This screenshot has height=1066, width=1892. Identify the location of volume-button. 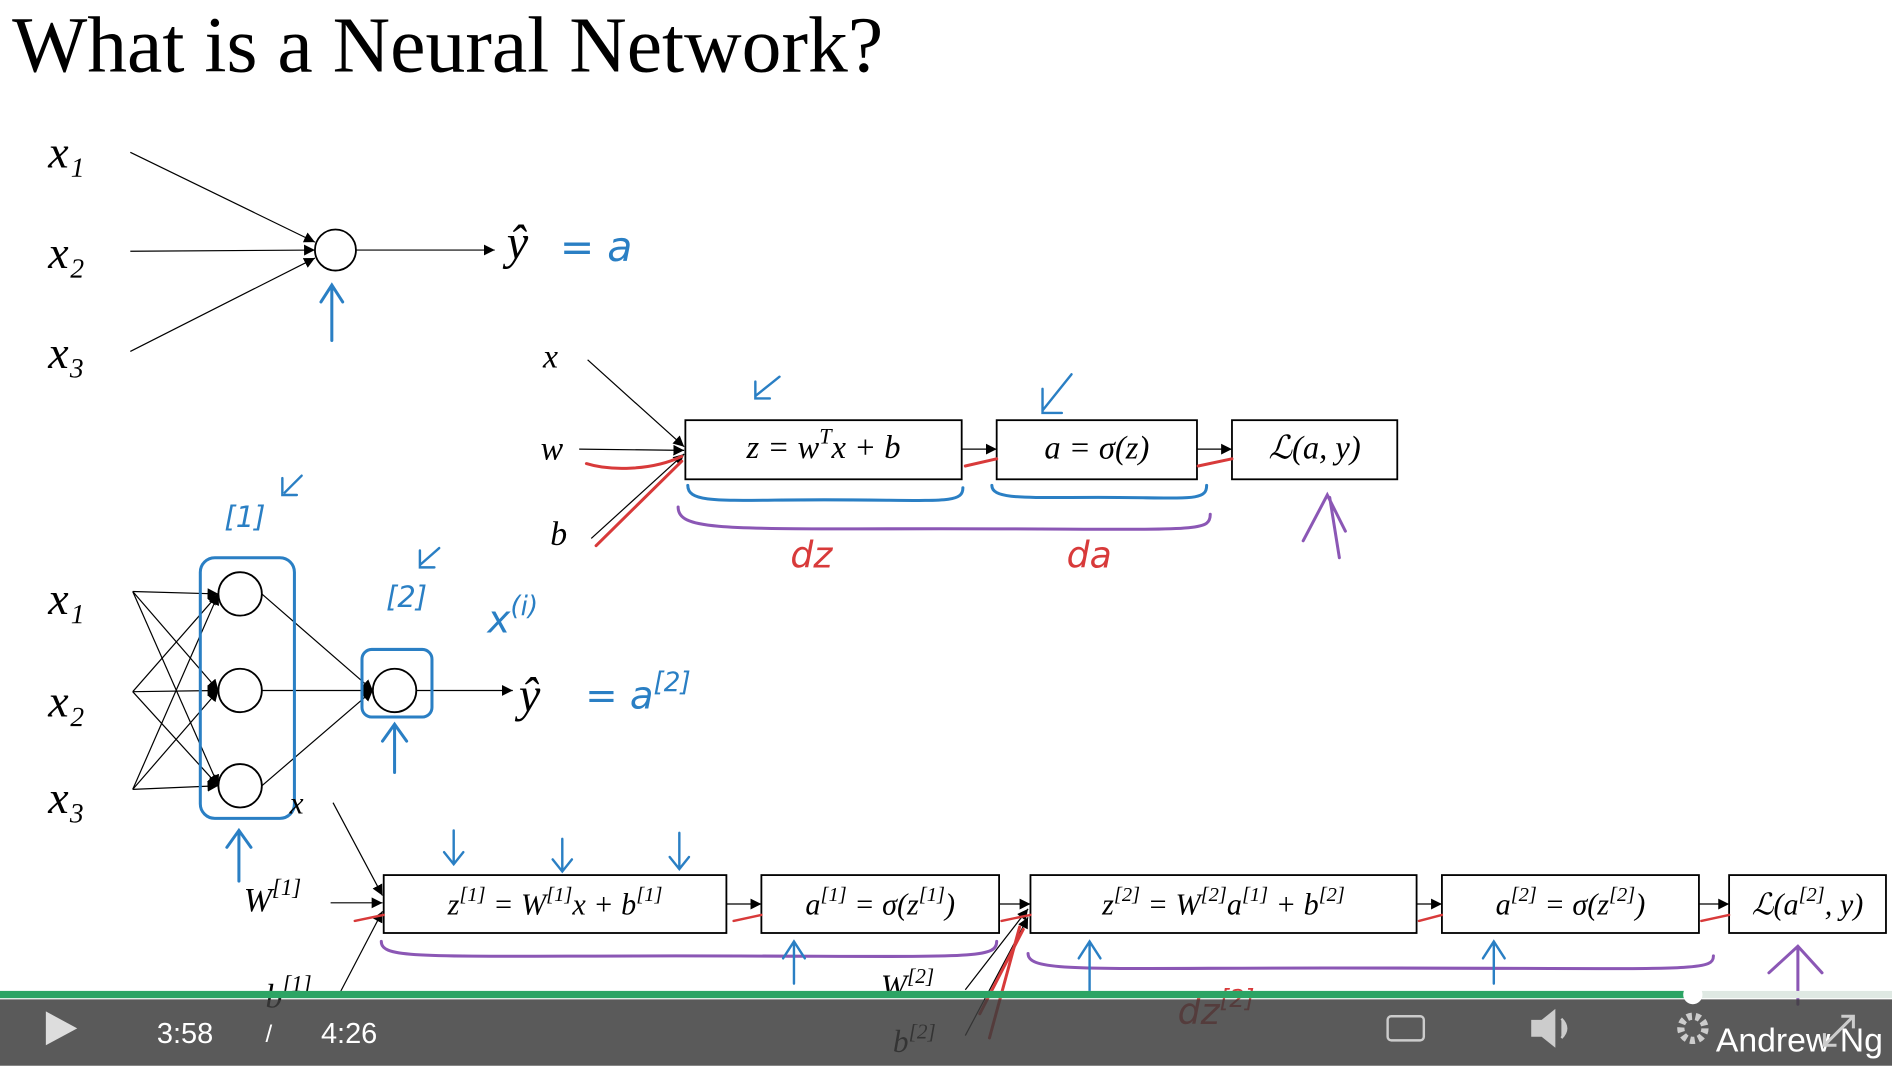
(1549, 1028).